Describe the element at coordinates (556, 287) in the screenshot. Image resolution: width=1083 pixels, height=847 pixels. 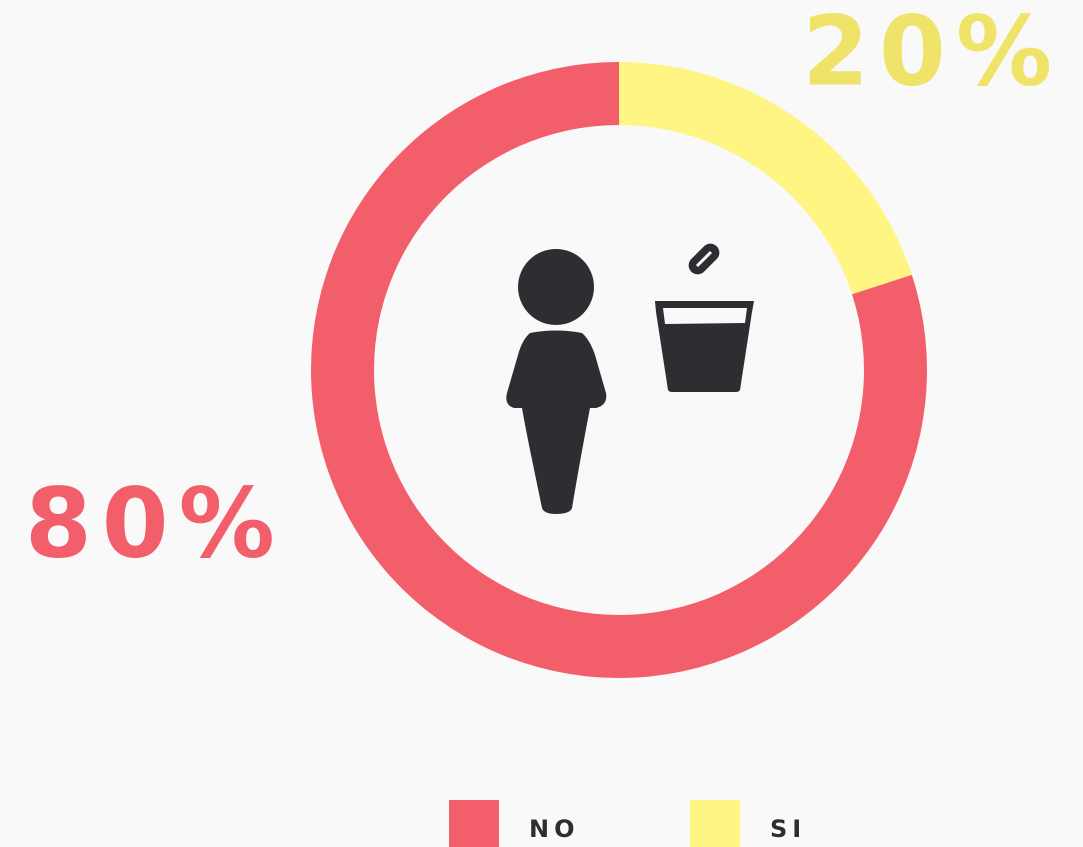
I see `icon-head` at that location.